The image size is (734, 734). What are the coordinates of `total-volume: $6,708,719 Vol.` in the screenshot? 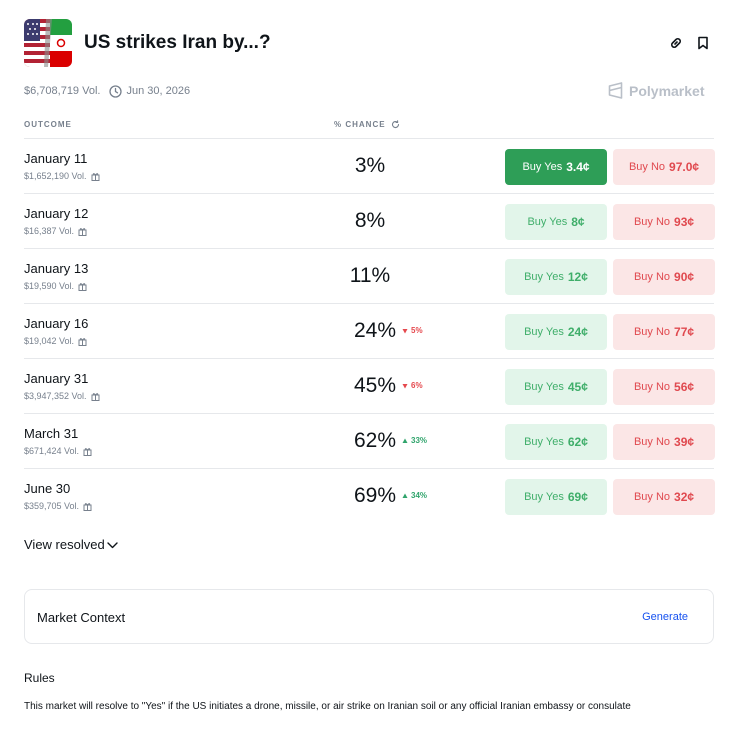 It's located at (62, 91).